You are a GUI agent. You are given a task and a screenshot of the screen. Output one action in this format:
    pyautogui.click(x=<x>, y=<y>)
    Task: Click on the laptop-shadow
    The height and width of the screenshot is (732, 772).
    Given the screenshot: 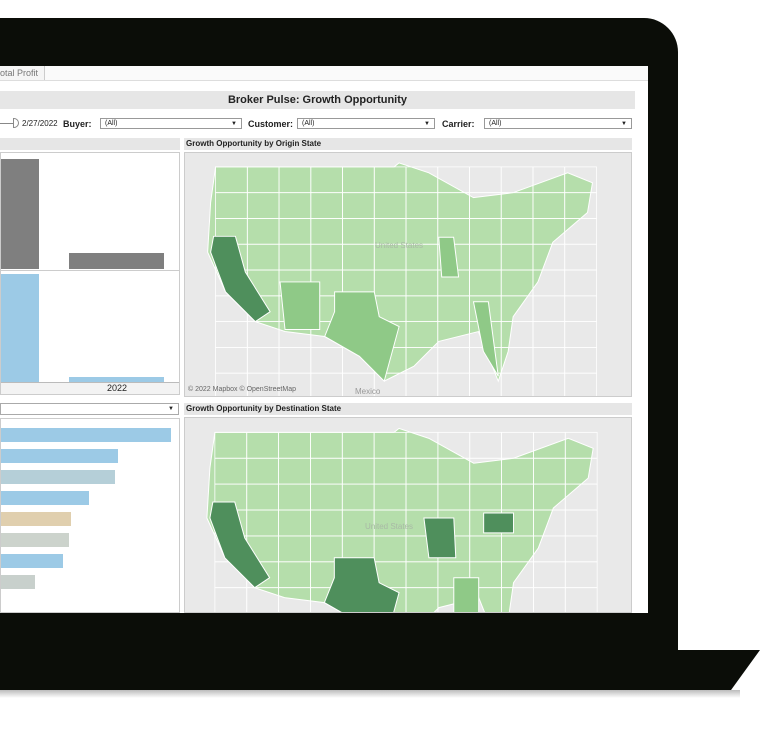 What is the action you would take?
    pyautogui.click(x=370, y=694)
    